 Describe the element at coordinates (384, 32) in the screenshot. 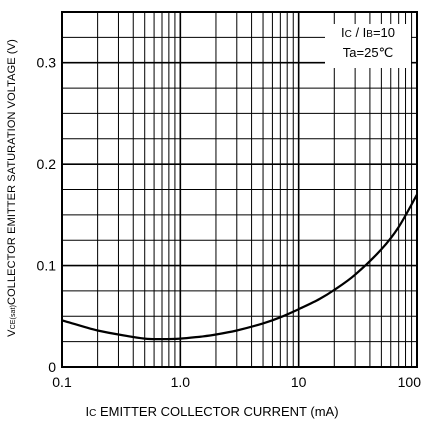

I see `legend-ratio: =10` at that location.